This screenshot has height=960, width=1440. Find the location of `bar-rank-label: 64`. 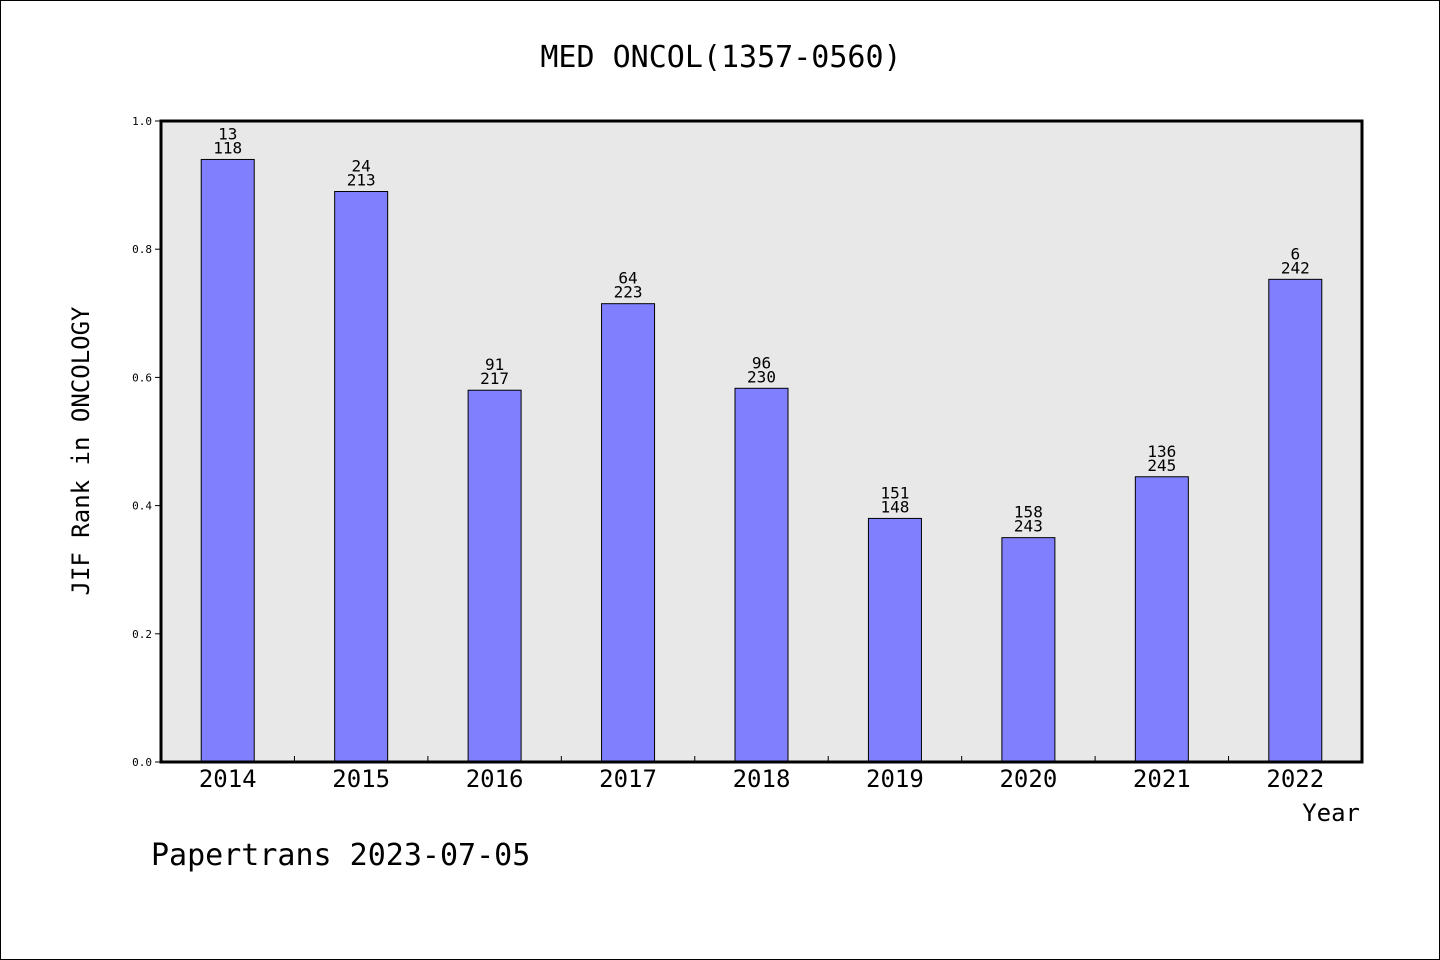

bar-rank-label: 64 is located at coordinates (627, 278).